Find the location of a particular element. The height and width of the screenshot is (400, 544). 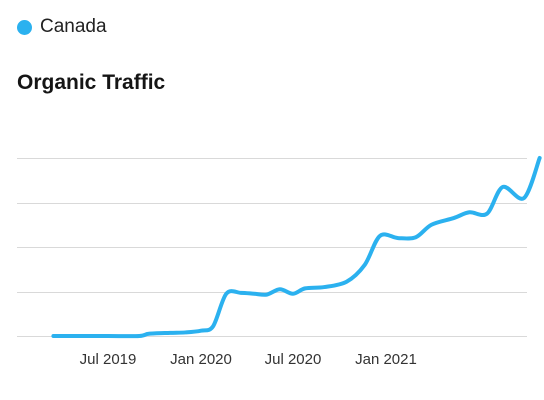

x-tick-label: Jan 2021 is located at coordinates (386, 359).